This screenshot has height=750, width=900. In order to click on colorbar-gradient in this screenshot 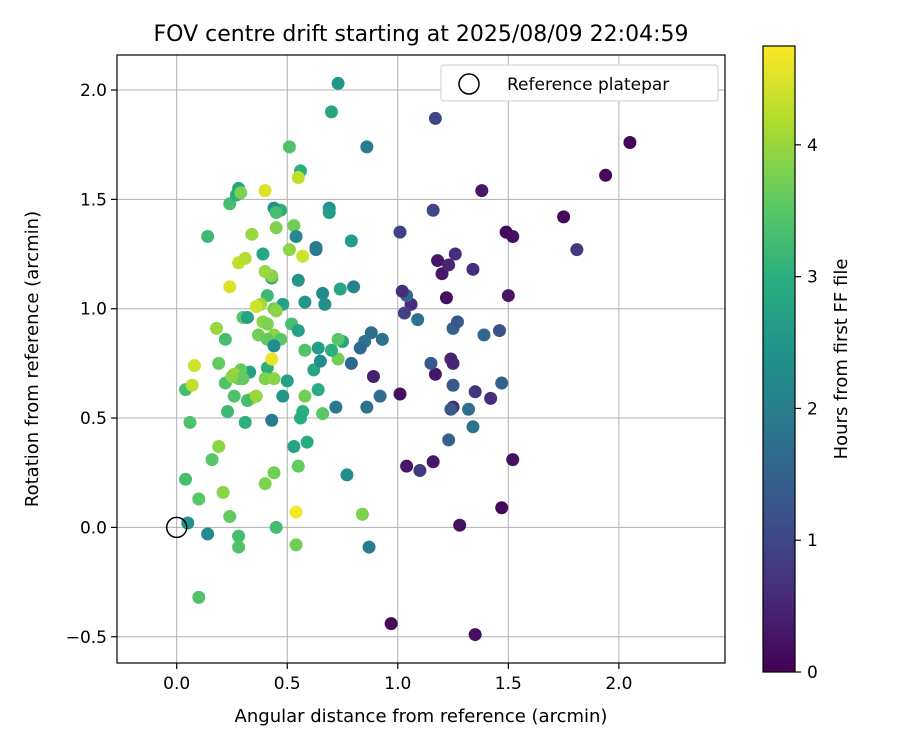, I will do `click(779, 359)`.